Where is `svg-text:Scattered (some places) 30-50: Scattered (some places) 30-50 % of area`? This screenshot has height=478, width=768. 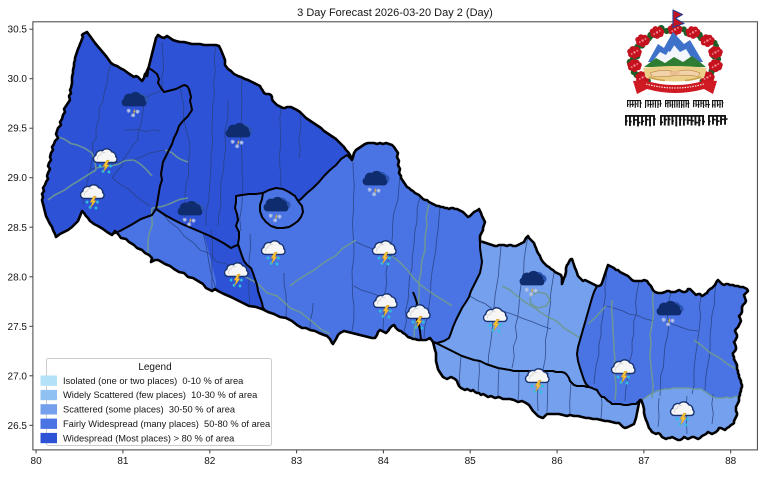 svg-text:Scattered (some places) 30-50: Scattered (some places) 30-50 % of area is located at coordinates (149, 410).